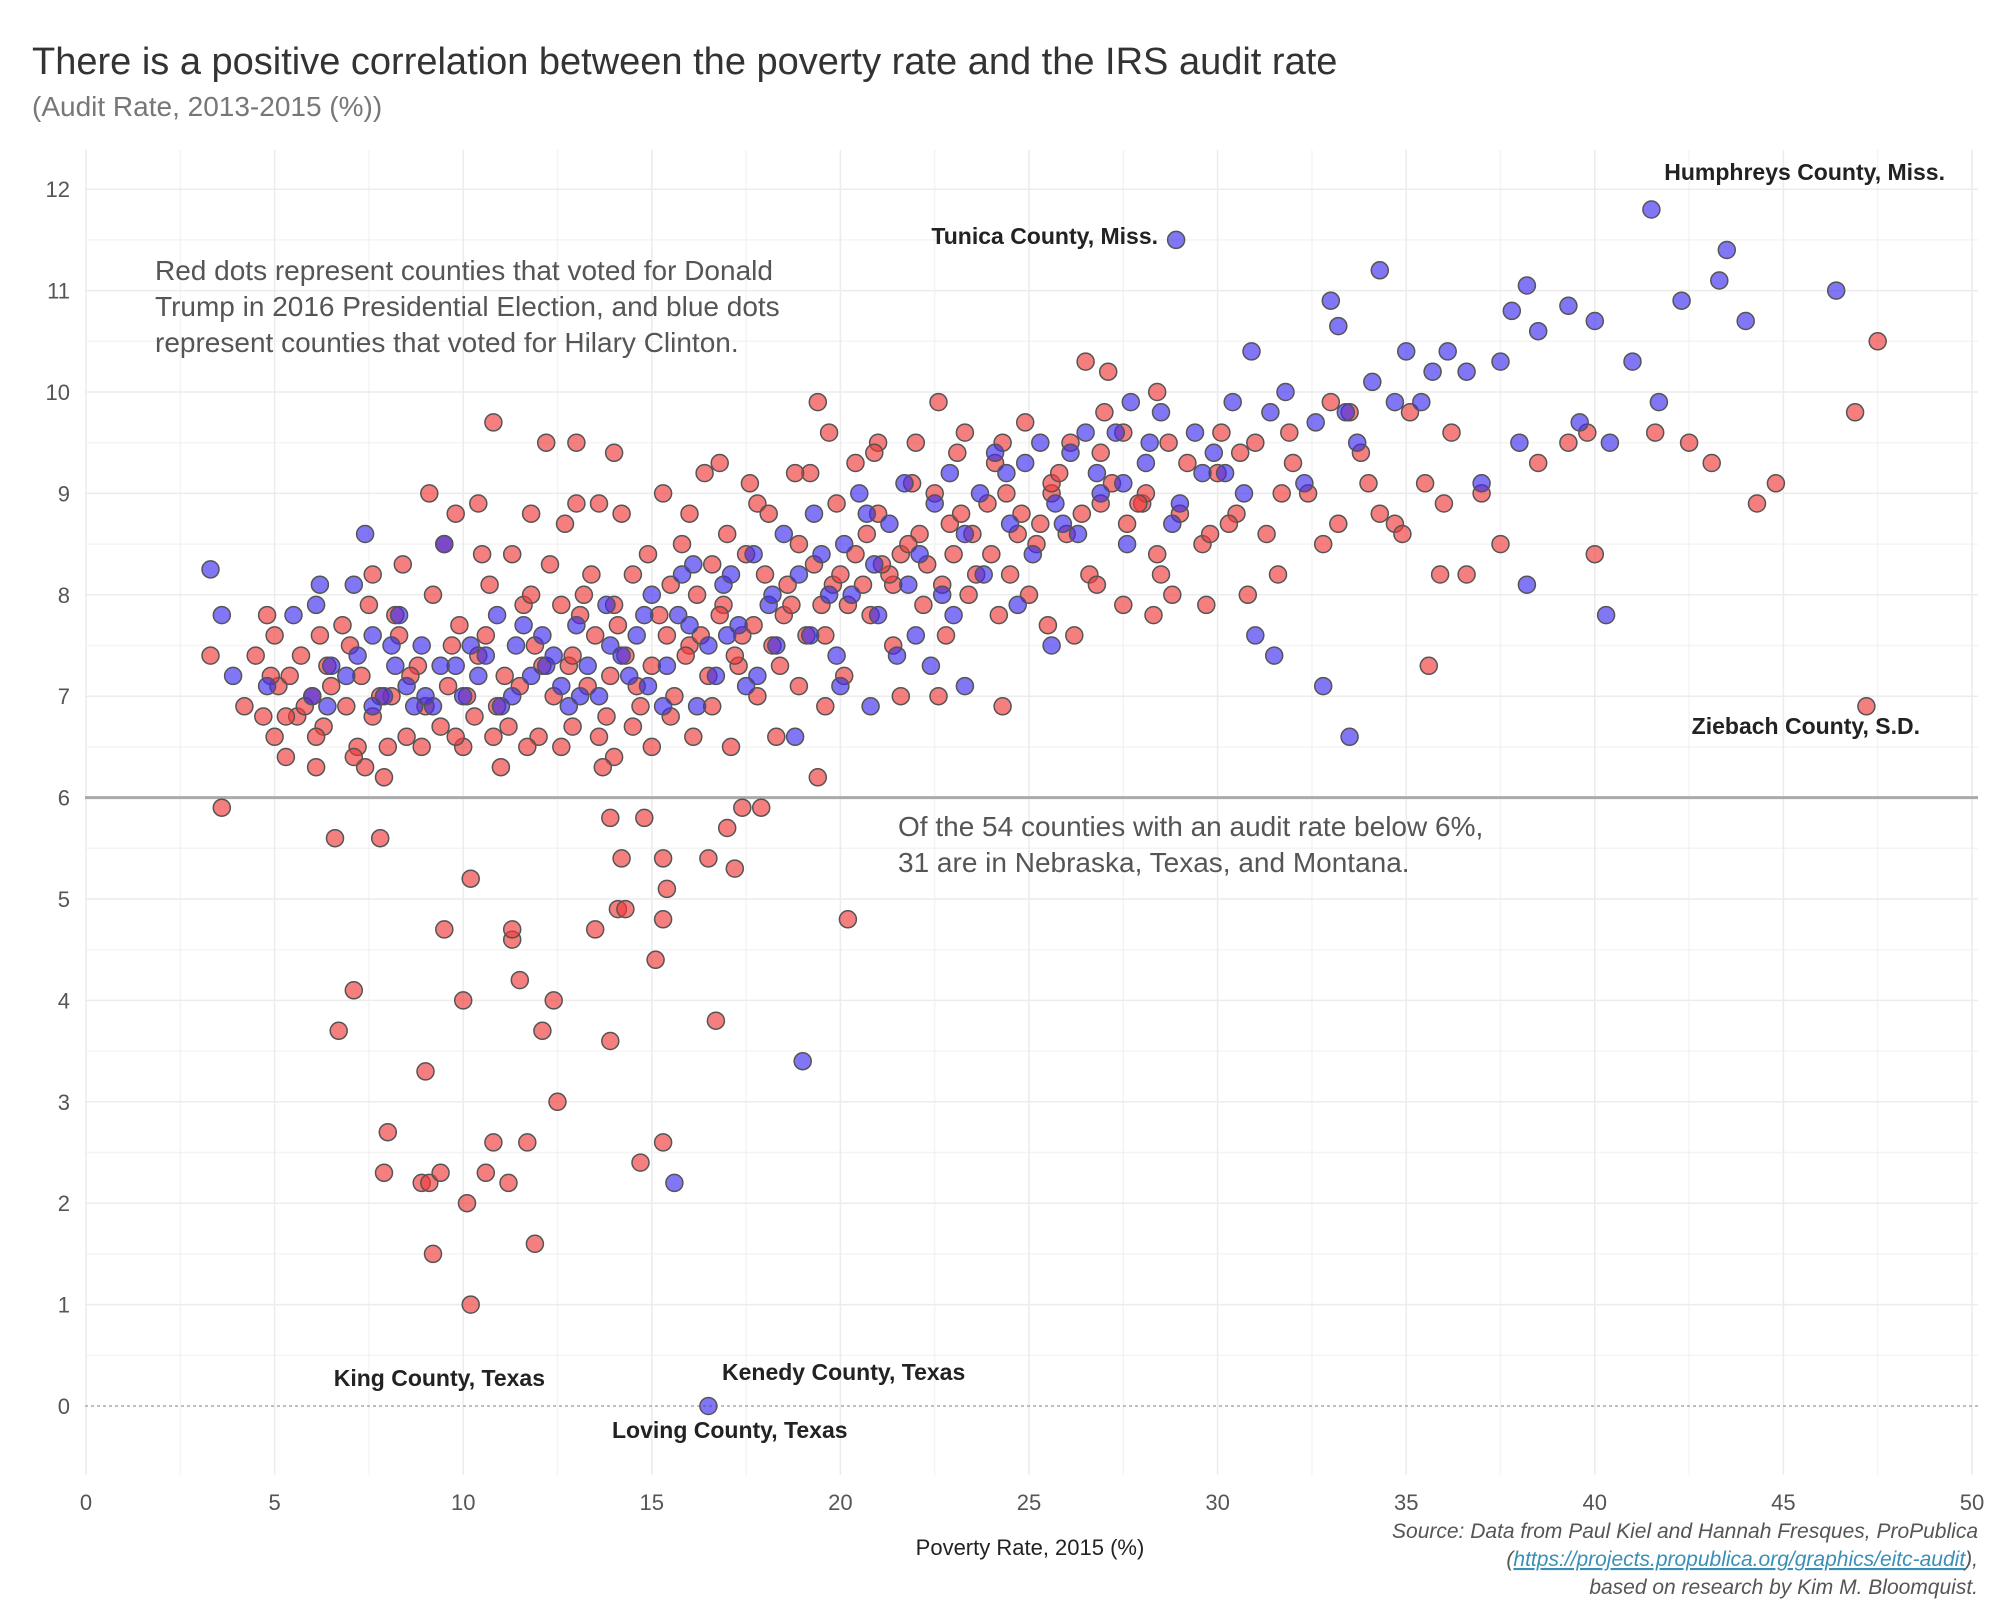 This screenshot has height=1605, width=2000. What do you see at coordinates (64, 493) in the screenshot?
I see `y-tick-label: 9` at bounding box center [64, 493].